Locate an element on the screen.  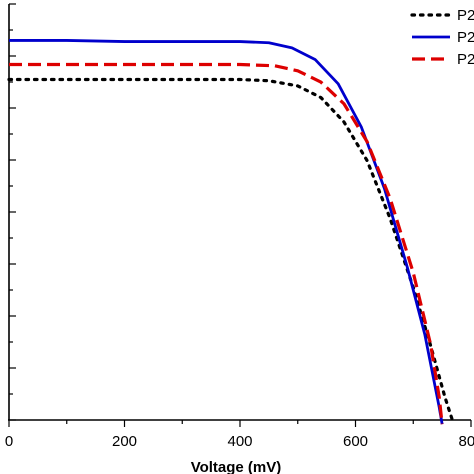
x-tick-label: 400 is located at coordinates (239, 441).